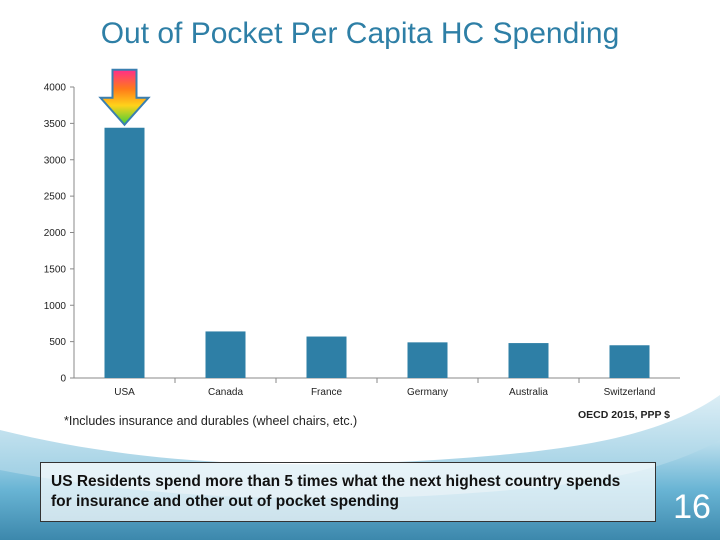 Image resolution: width=720 pixels, height=540 pixels. I want to click on slide-title: Out of Pocket Per Capita HC Spending, so click(360, 33).